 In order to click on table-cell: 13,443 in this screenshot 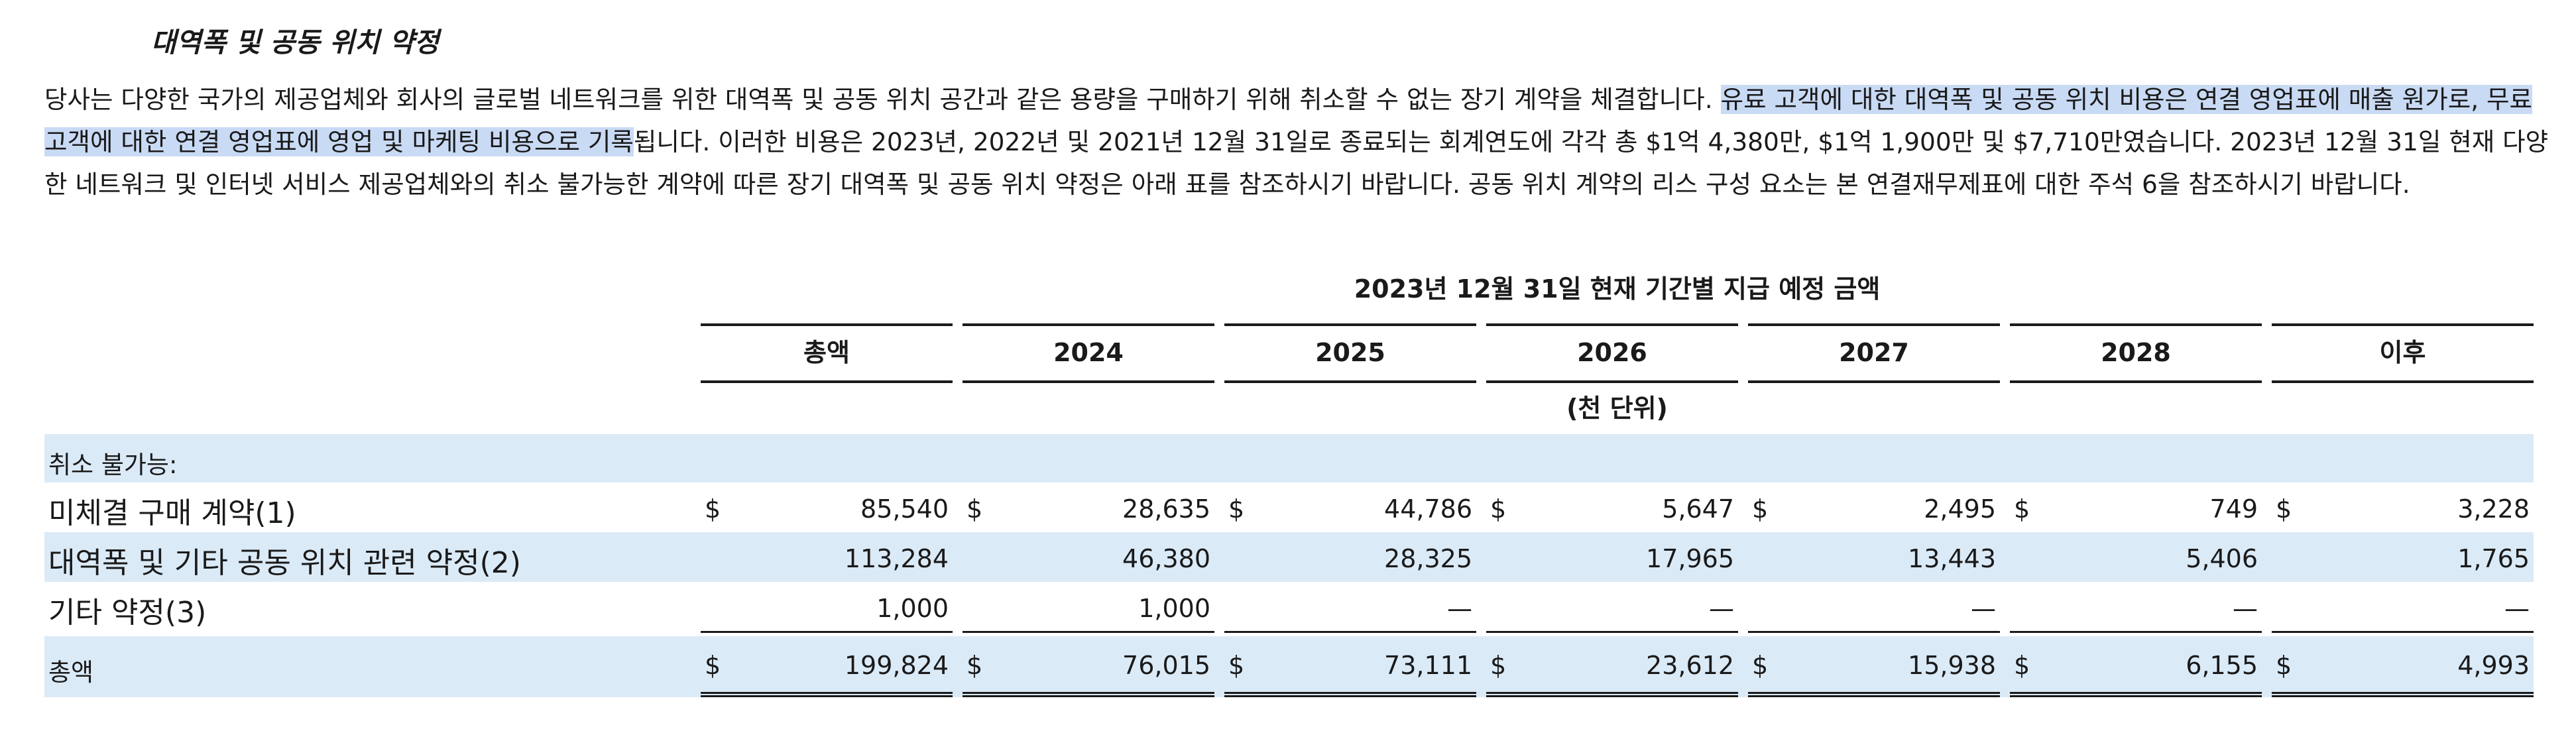, I will do `click(1874, 557)`.